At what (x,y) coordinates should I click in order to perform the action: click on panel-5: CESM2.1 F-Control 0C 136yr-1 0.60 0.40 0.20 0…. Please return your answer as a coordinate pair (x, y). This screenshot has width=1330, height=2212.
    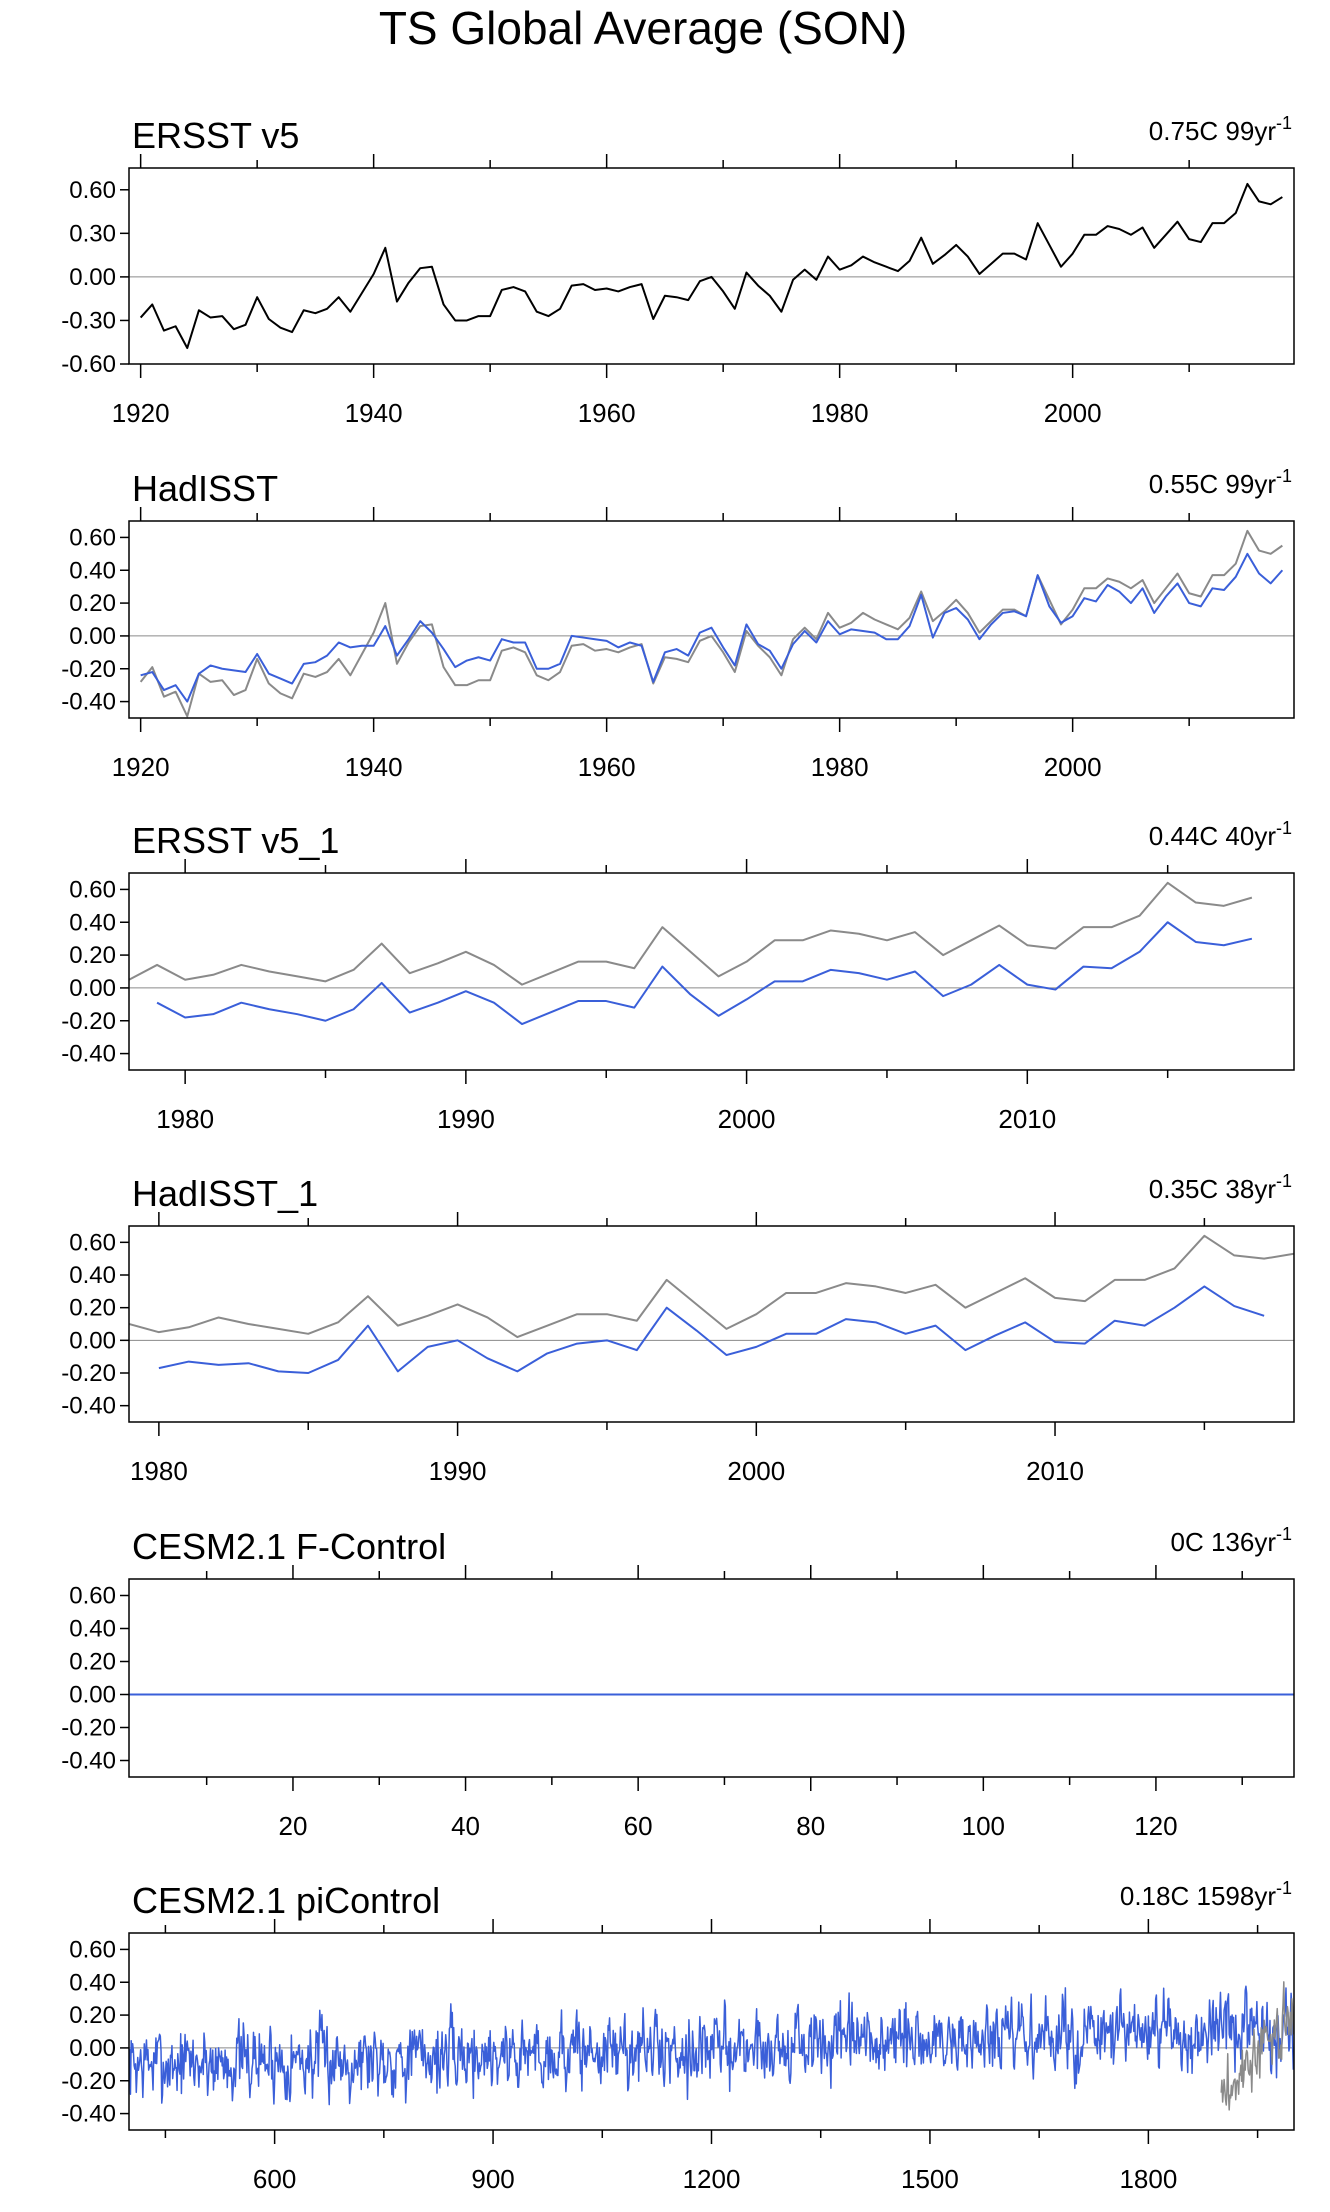
    Looking at the image, I should click on (678, 1682).